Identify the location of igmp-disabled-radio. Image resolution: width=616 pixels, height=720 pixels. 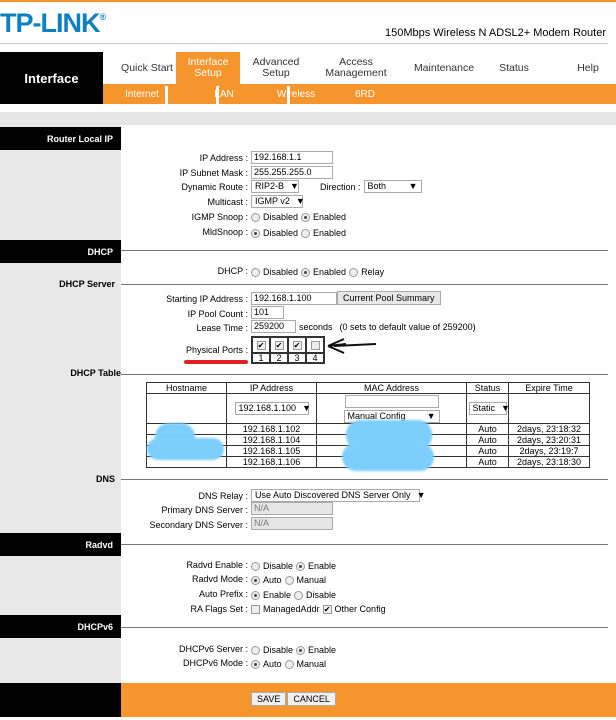
(255, 217).